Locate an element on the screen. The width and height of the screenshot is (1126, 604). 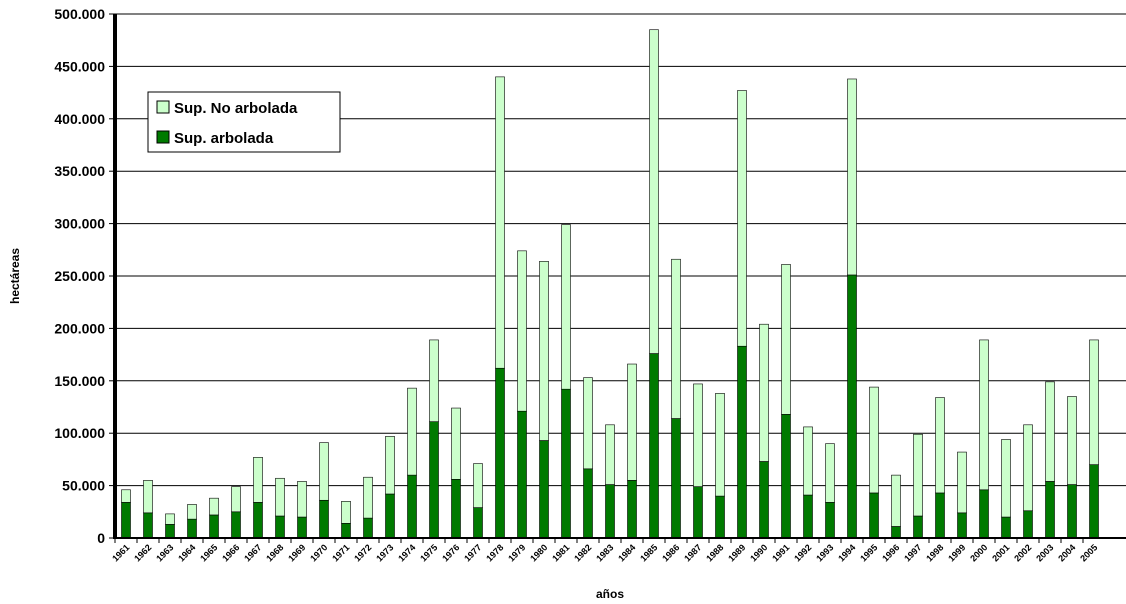
y-tick-label: 500.000 is located at coordinates (79, 14).